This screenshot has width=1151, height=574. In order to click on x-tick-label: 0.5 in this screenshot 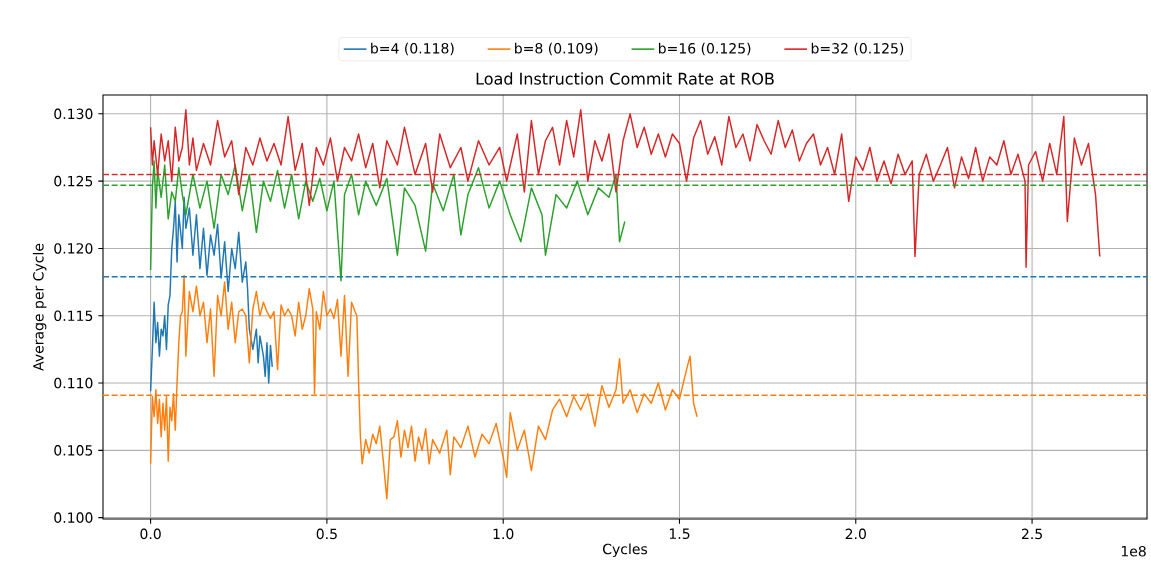, I will do `click(326, 534)`.